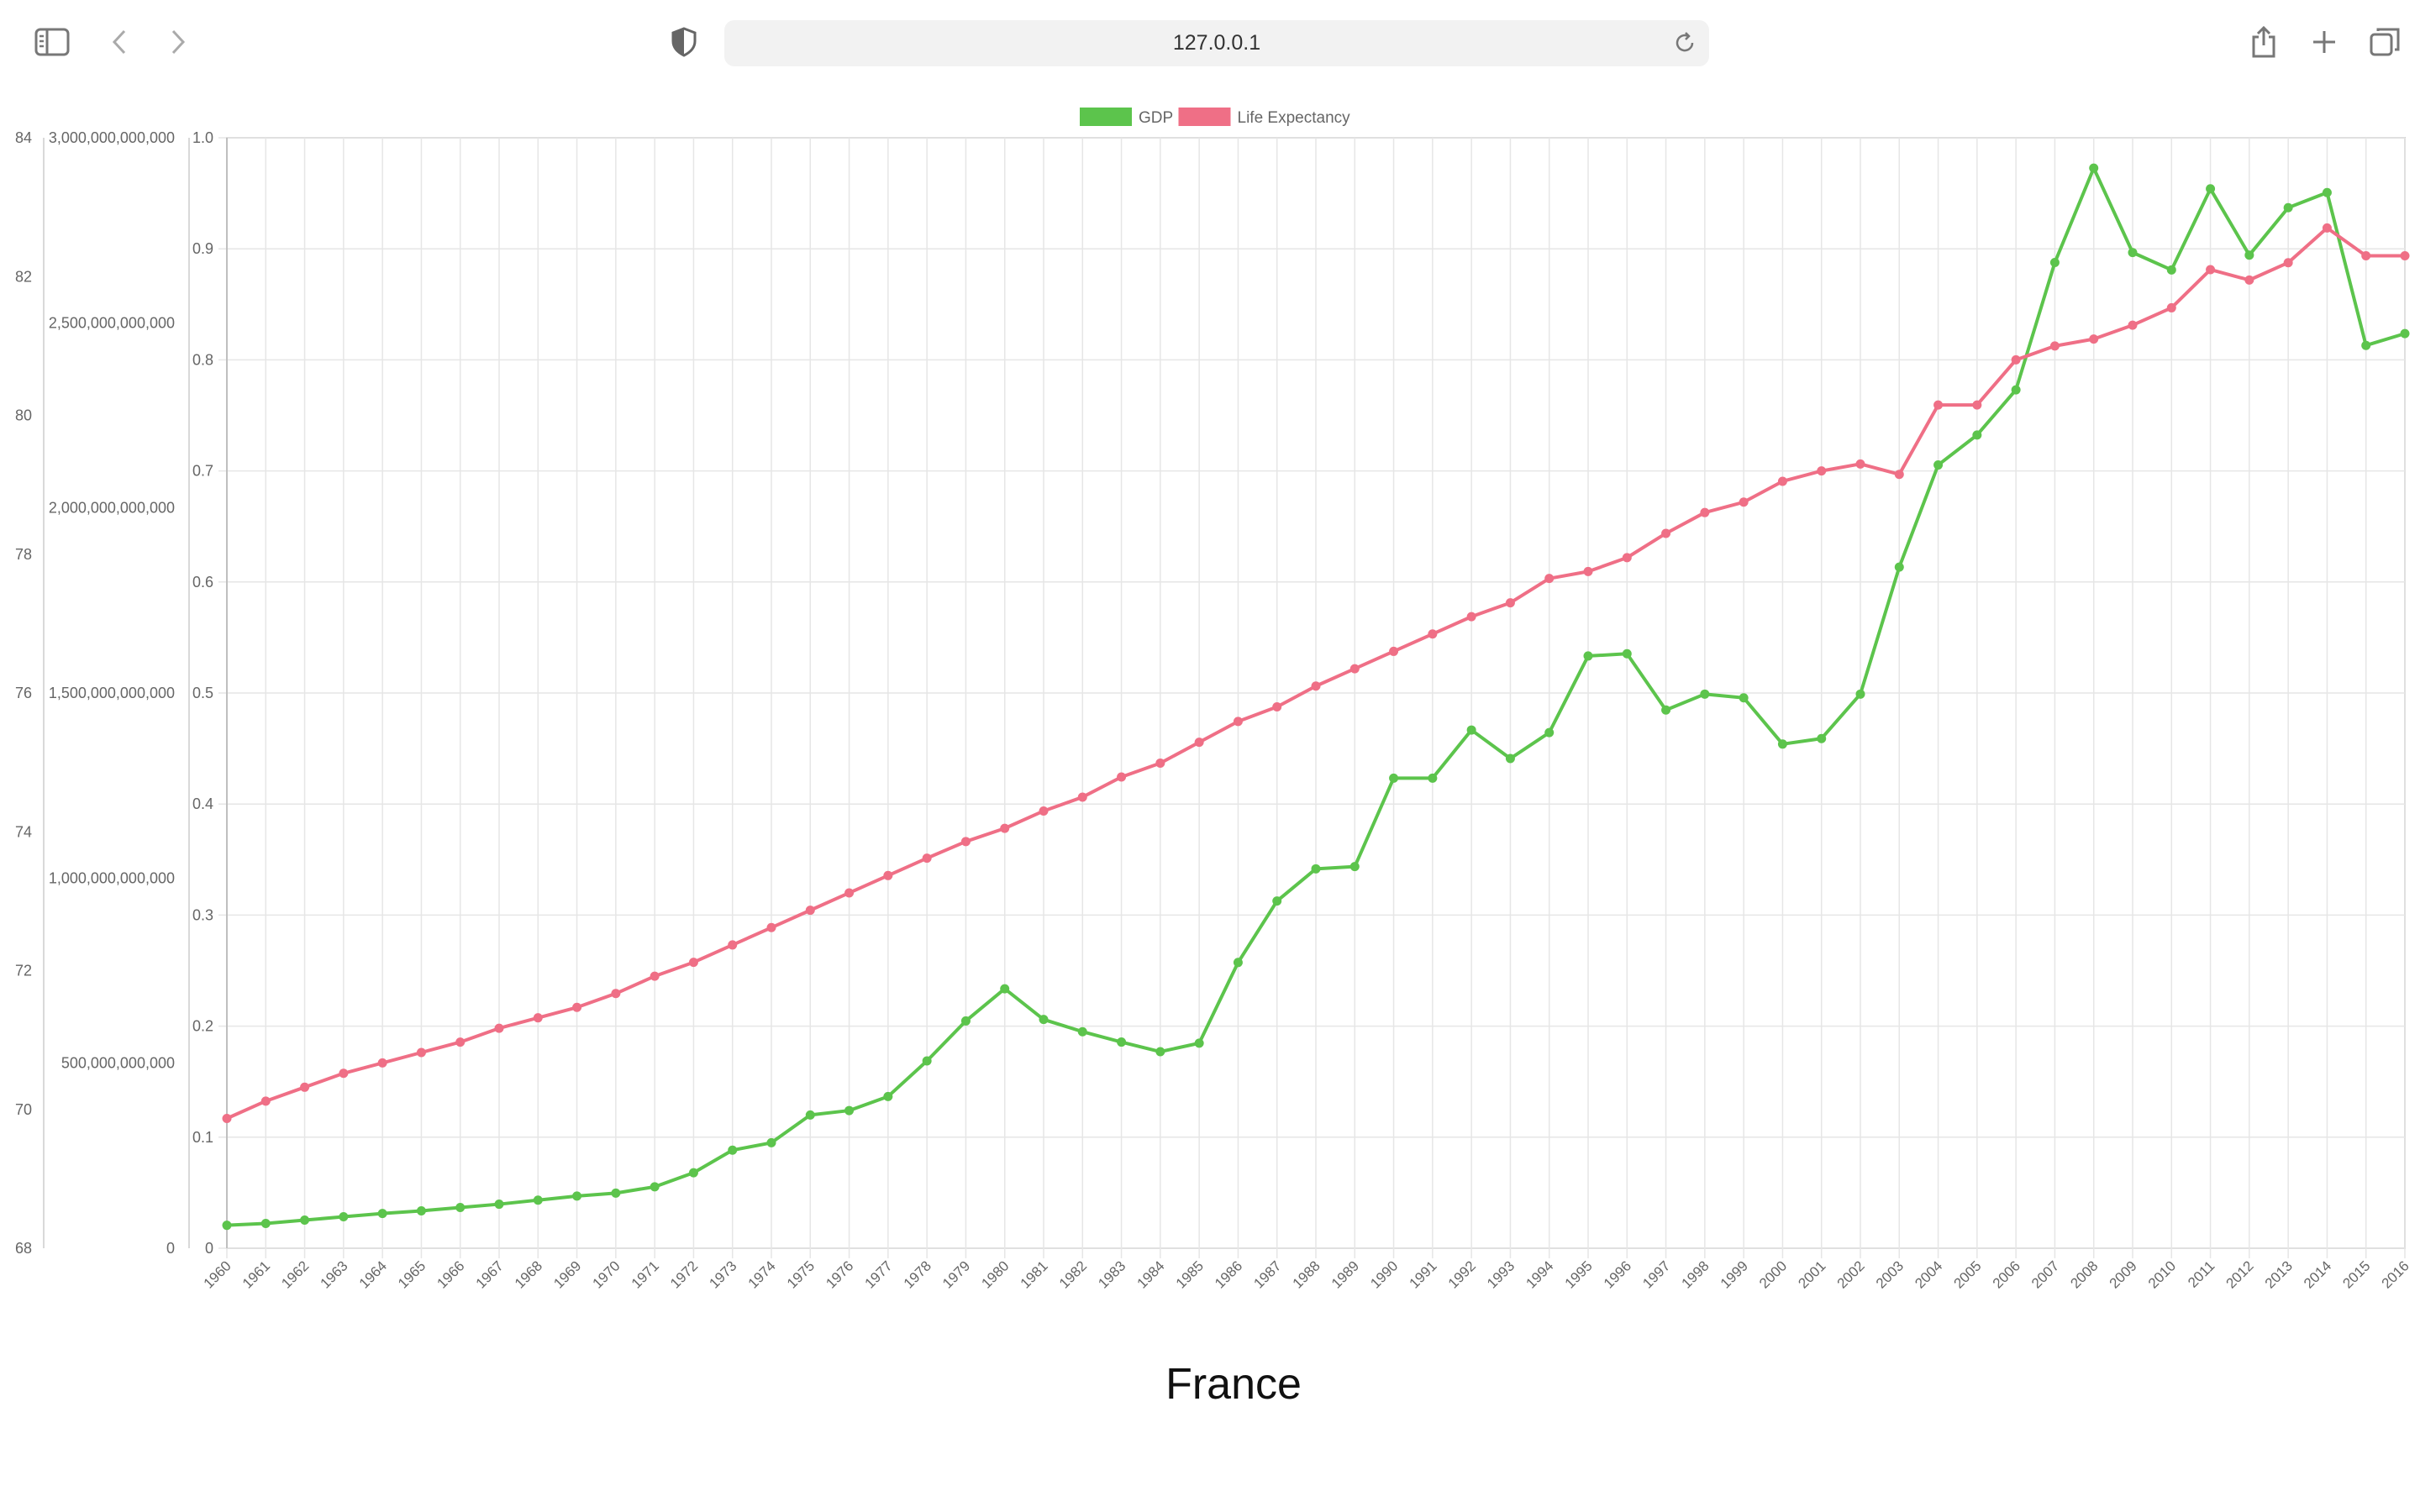  Describe the element at coordinates (112, 508) in the screenshot. I see `y-axis-gdp-tick-label: 2,000,000,000,000` at that location.